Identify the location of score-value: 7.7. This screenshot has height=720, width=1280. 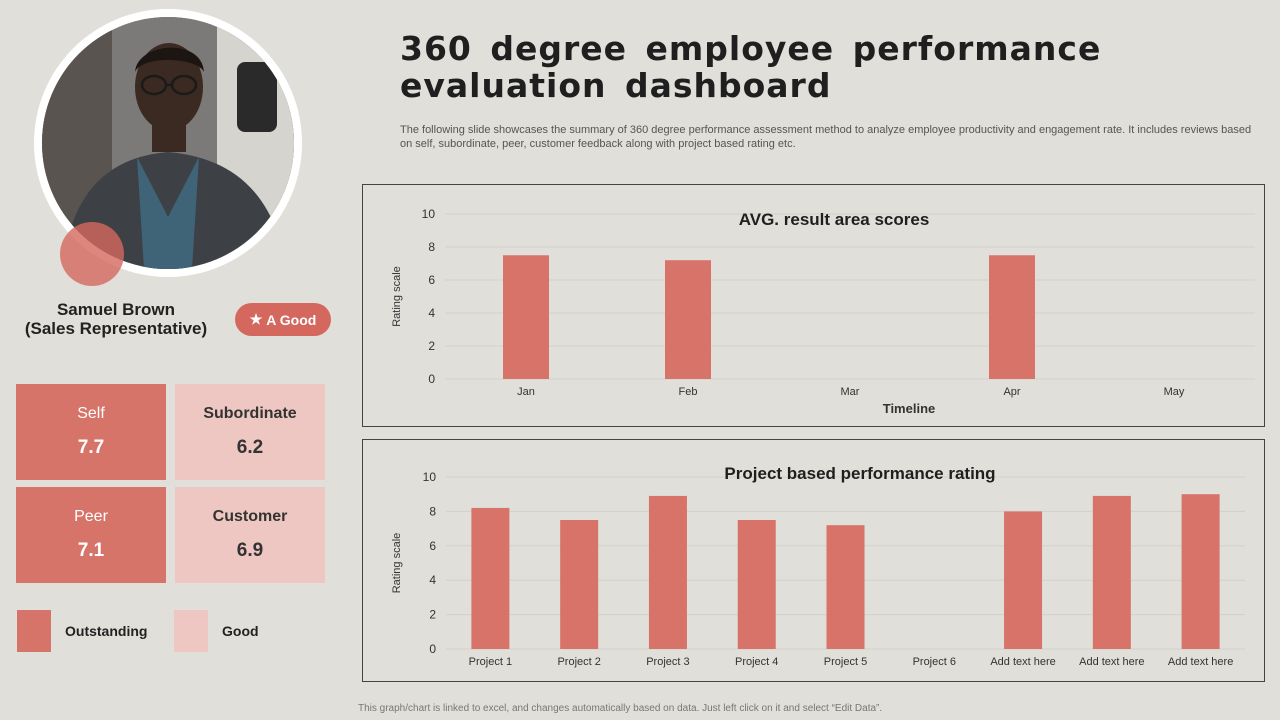
(91, 447).